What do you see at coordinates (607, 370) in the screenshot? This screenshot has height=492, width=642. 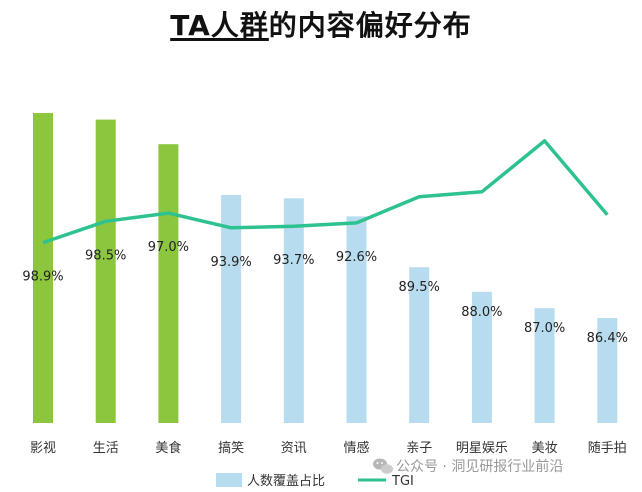 I see `bar-随手拍` at bounding box center [607, 370].